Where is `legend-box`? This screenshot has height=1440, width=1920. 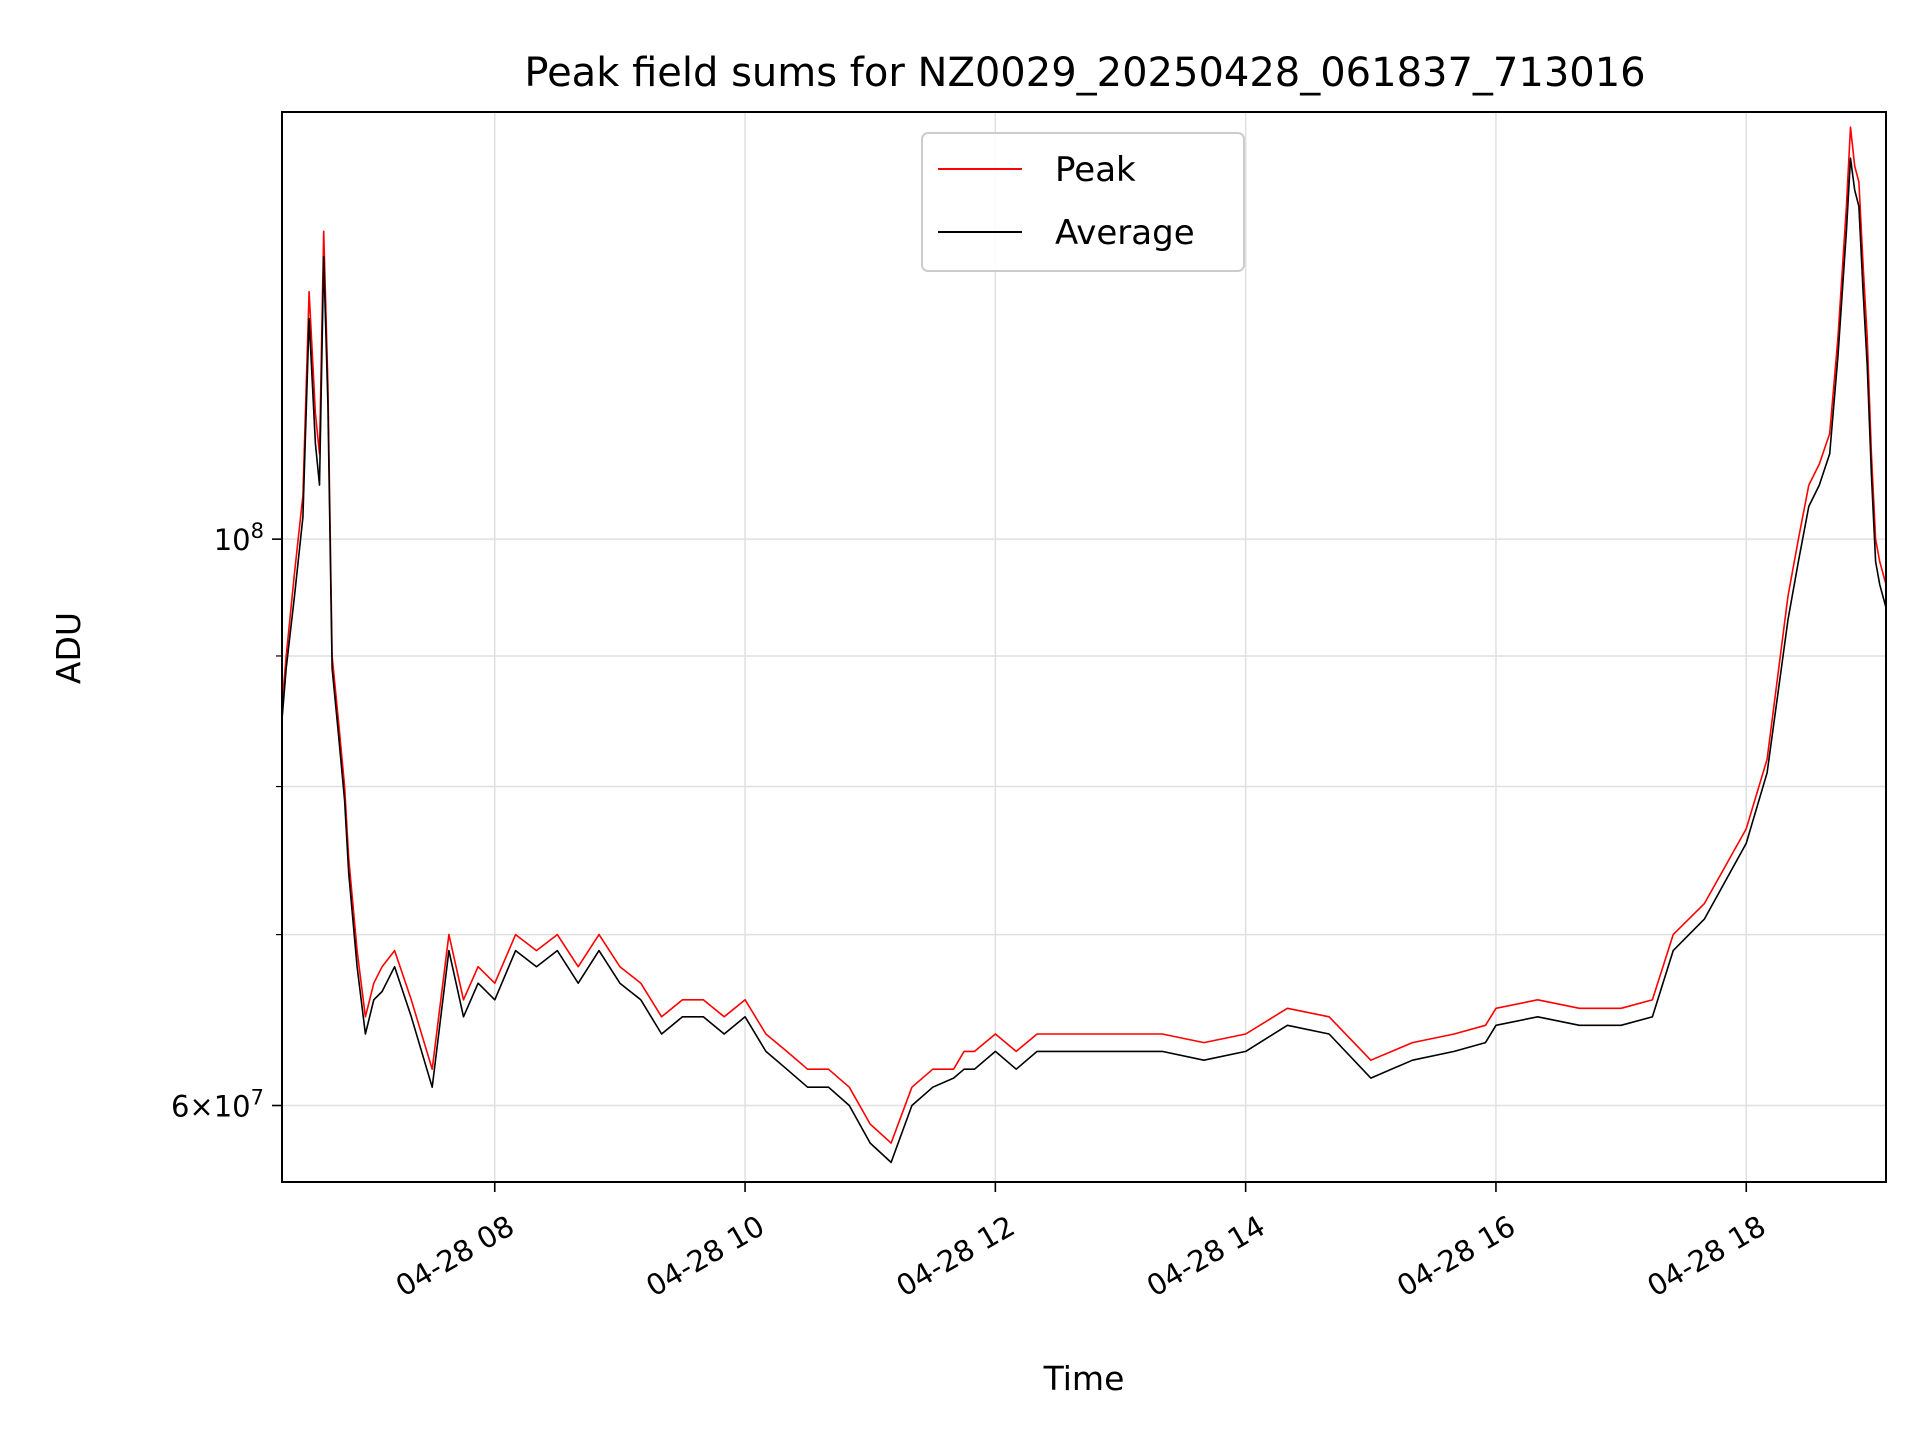 legend-box is located at coordinates (1083, 202).